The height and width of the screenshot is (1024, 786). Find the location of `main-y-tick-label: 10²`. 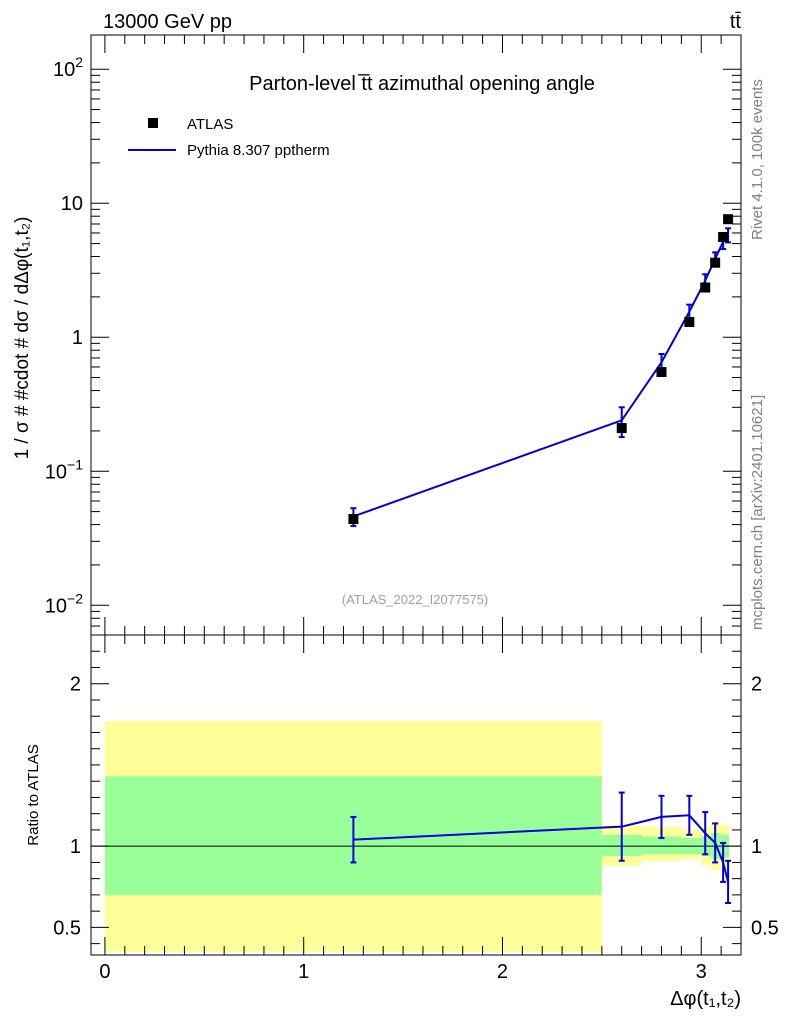

main-y-tick-label: 10² is located at coordinates (68, 67).